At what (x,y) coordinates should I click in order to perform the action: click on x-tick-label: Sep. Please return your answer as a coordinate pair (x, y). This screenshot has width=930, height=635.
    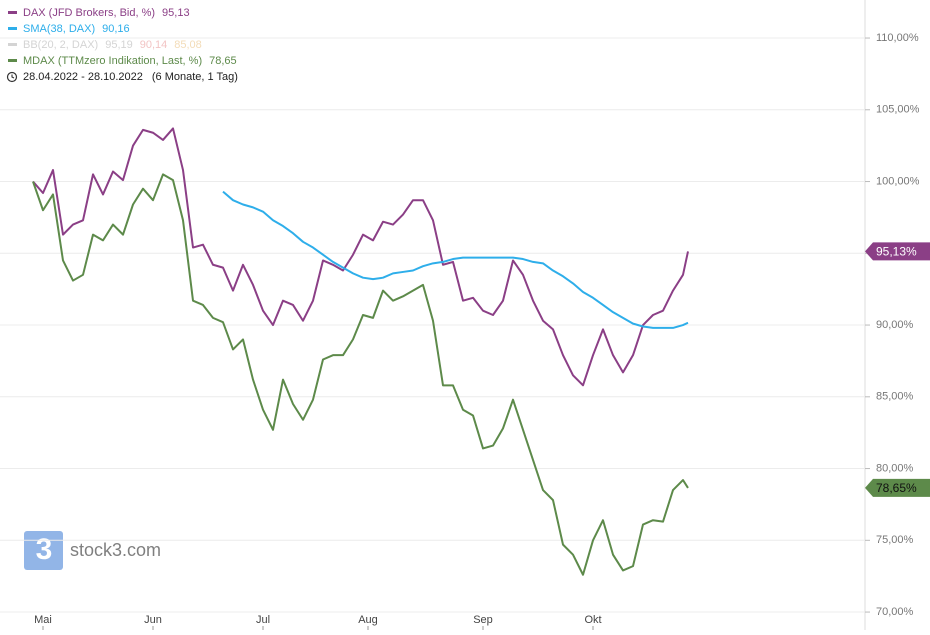
    Looking at the image, I should click on (483, 620).